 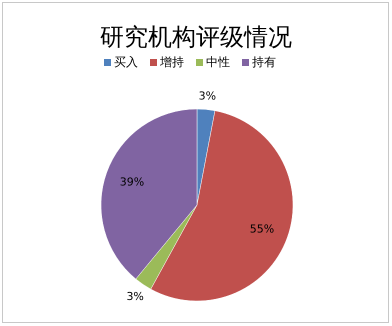 I want to click on legend-label: 持有, so click(x=264, y=62).